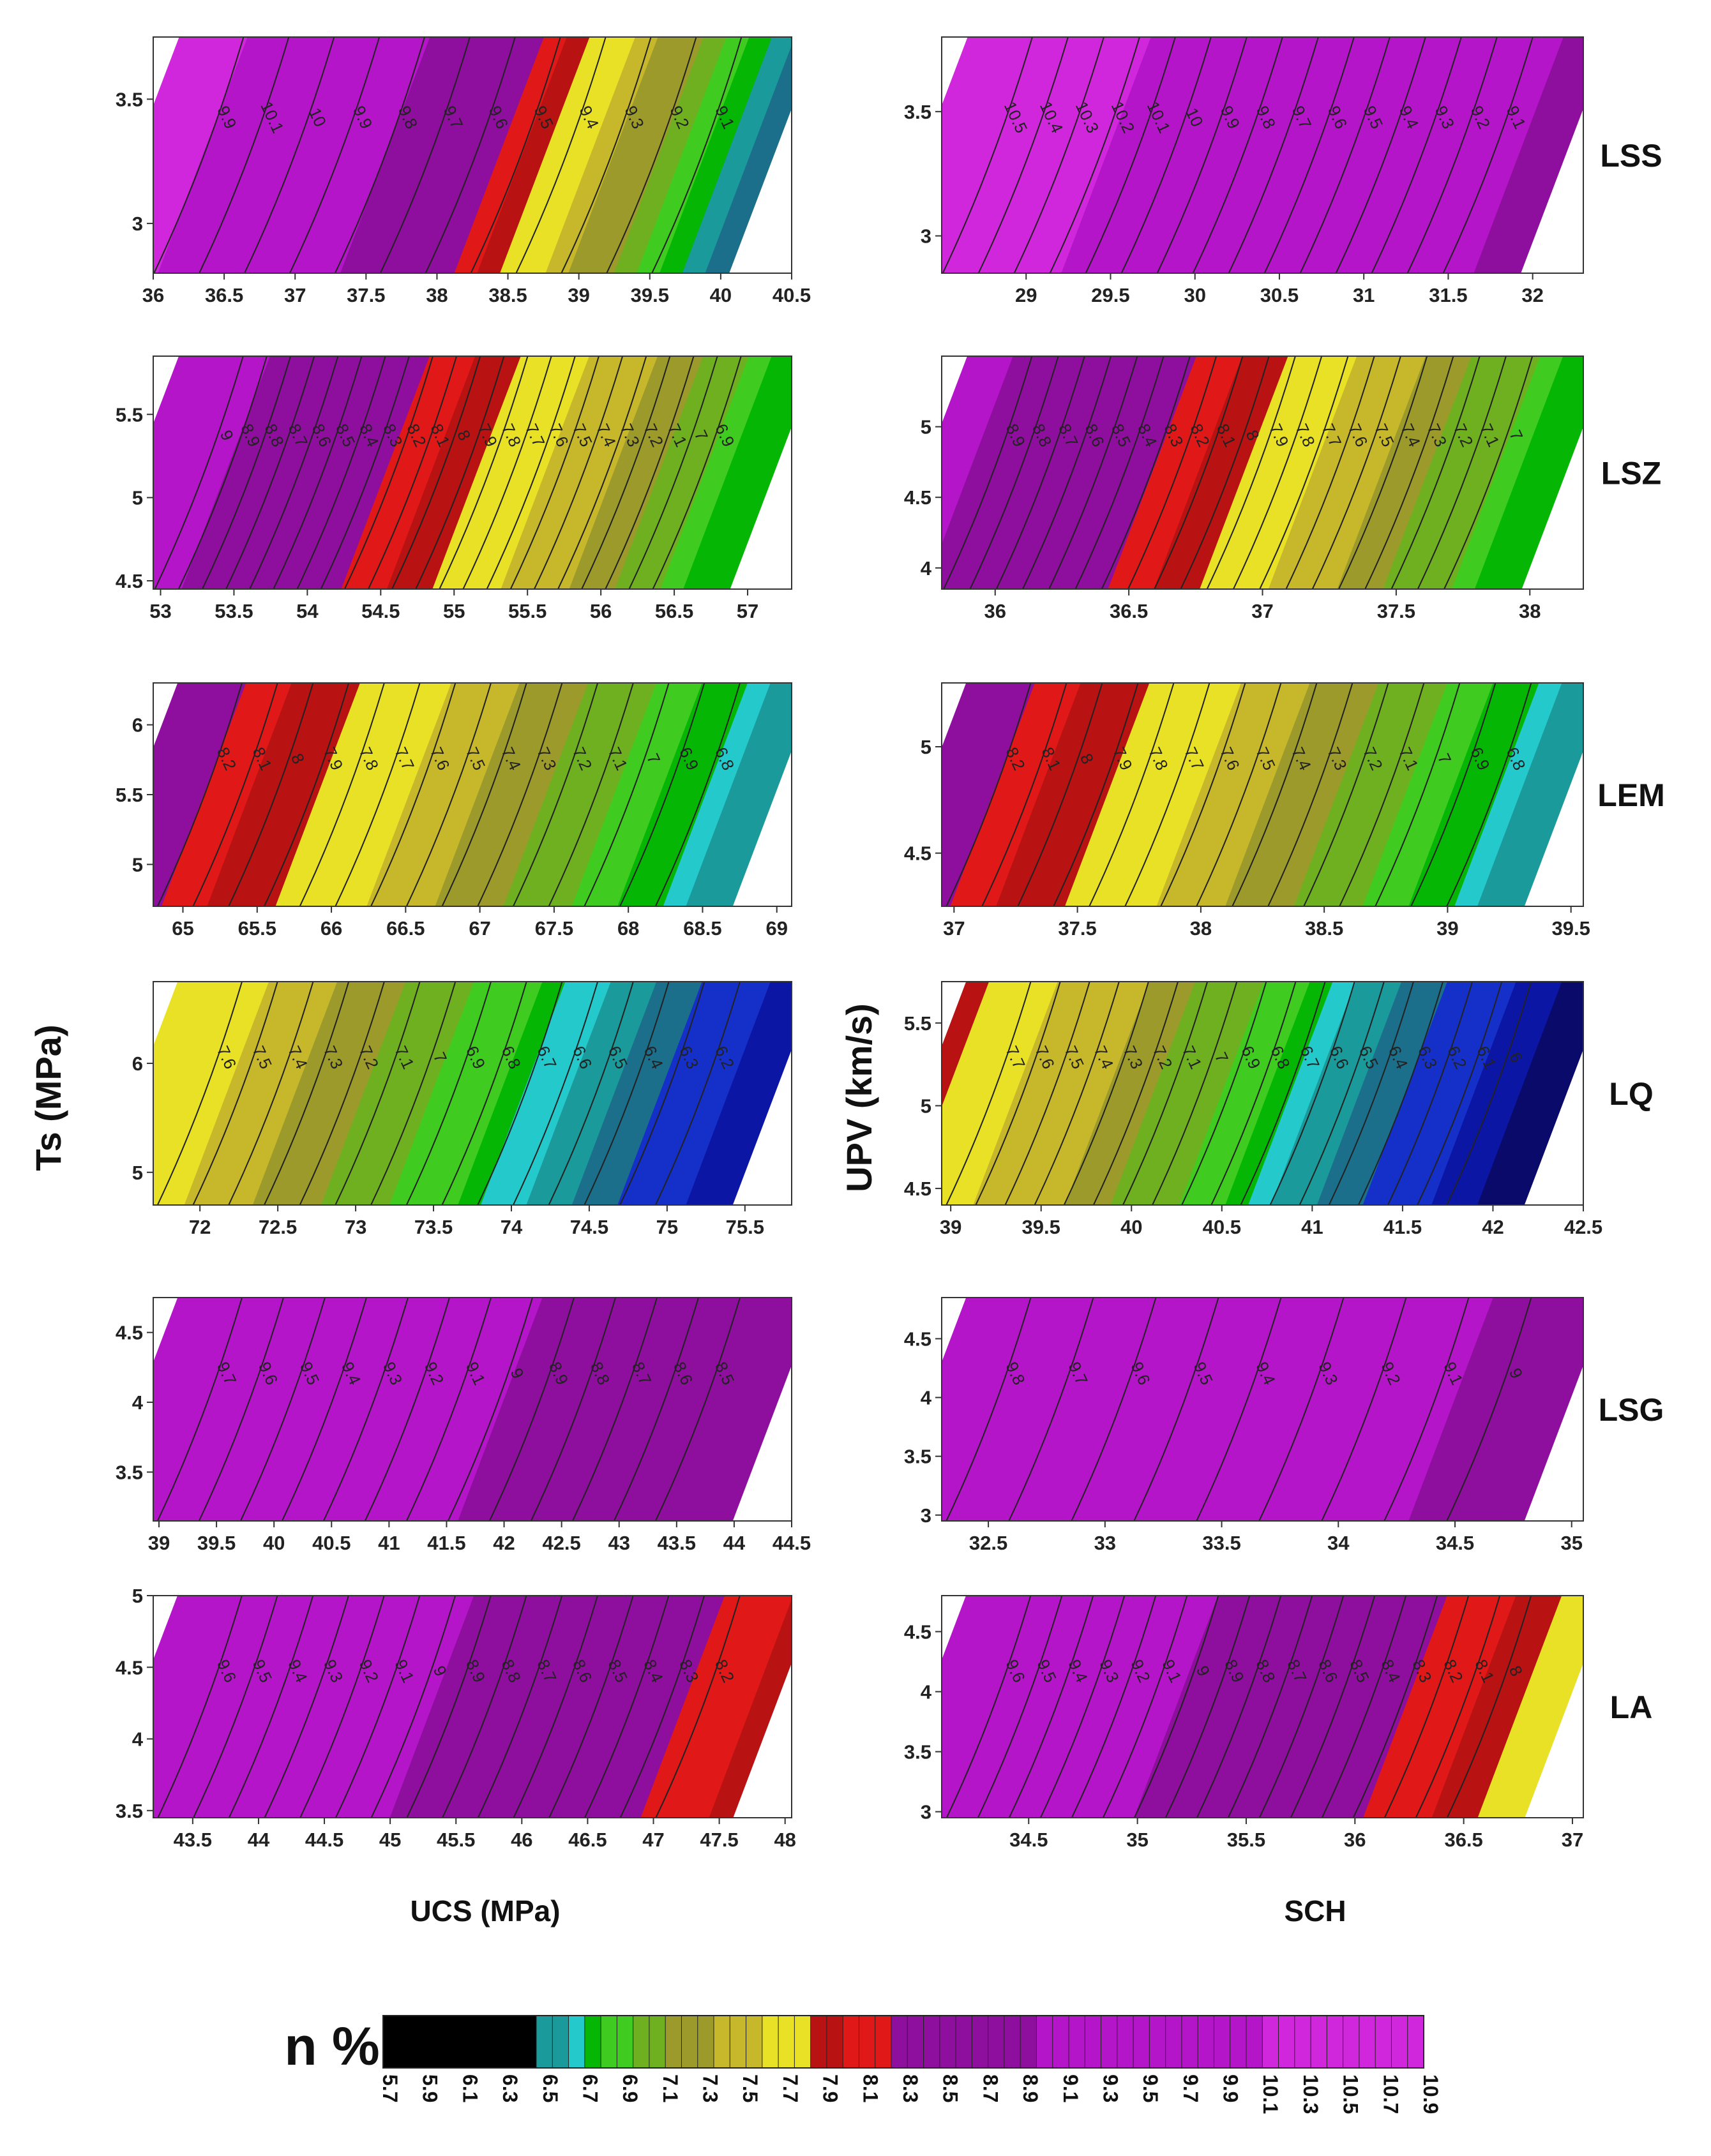  What do you see at coordinates (1364, 295) in the screenshot?
I see `x-tick-label: 31` at bounding box center [1364, 295].